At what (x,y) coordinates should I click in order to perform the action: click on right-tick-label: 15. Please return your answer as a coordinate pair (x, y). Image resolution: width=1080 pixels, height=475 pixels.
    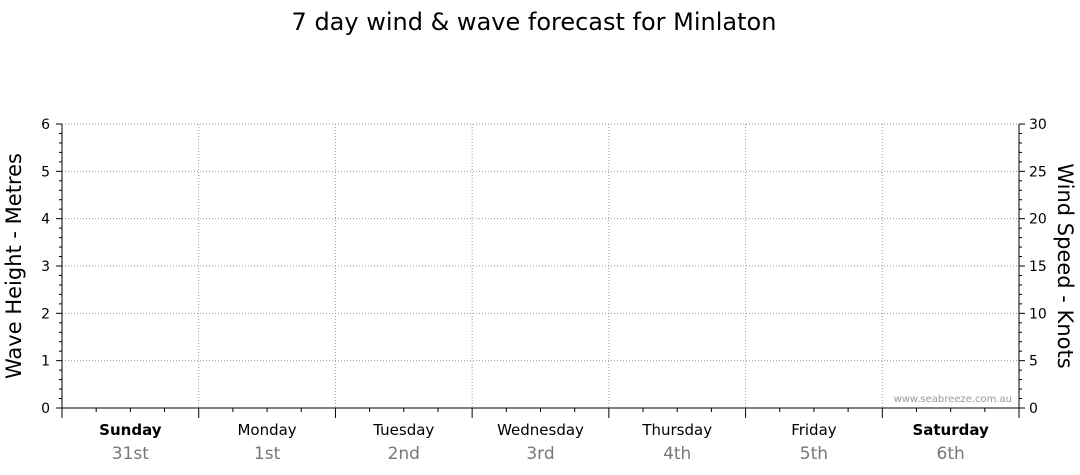
    Looking at the image, I should click on (1038, 267).